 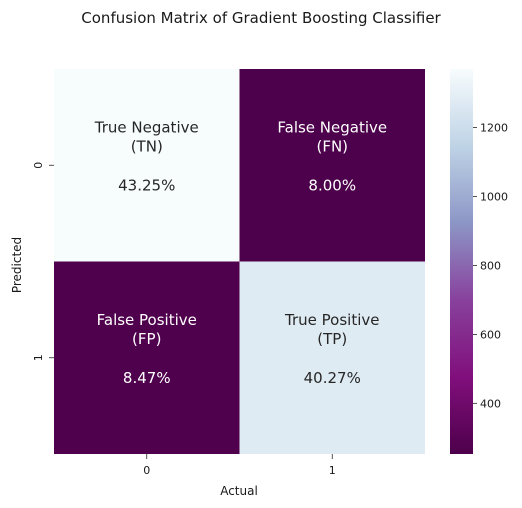 I want to click on cell-percent-label: 8.00%, so click(x=332, y=185).